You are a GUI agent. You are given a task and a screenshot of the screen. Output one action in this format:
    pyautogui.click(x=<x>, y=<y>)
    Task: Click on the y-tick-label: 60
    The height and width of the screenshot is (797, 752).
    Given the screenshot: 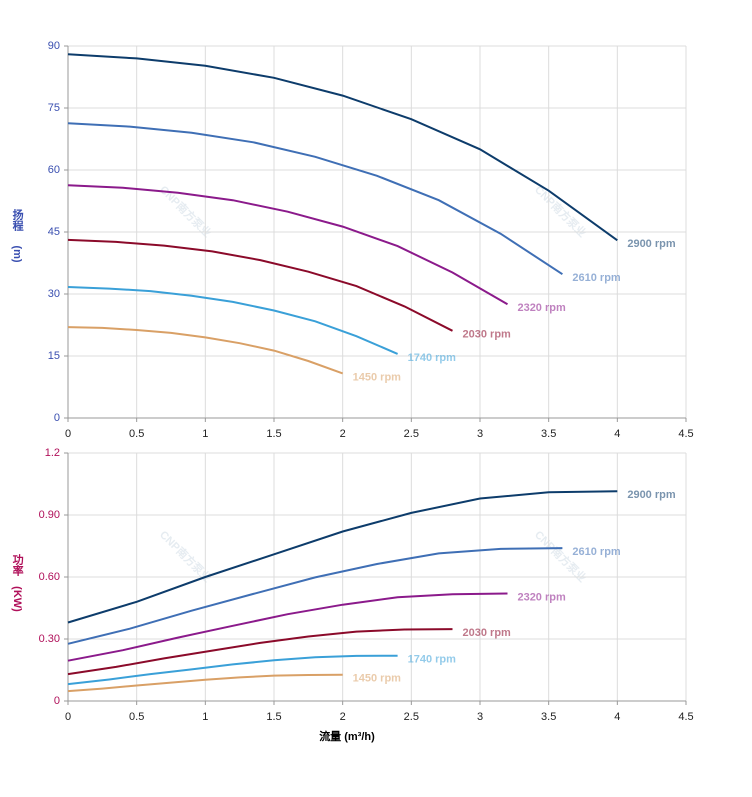 What is the action you would take?
    pyautogui.click(x=54, y=170)
    